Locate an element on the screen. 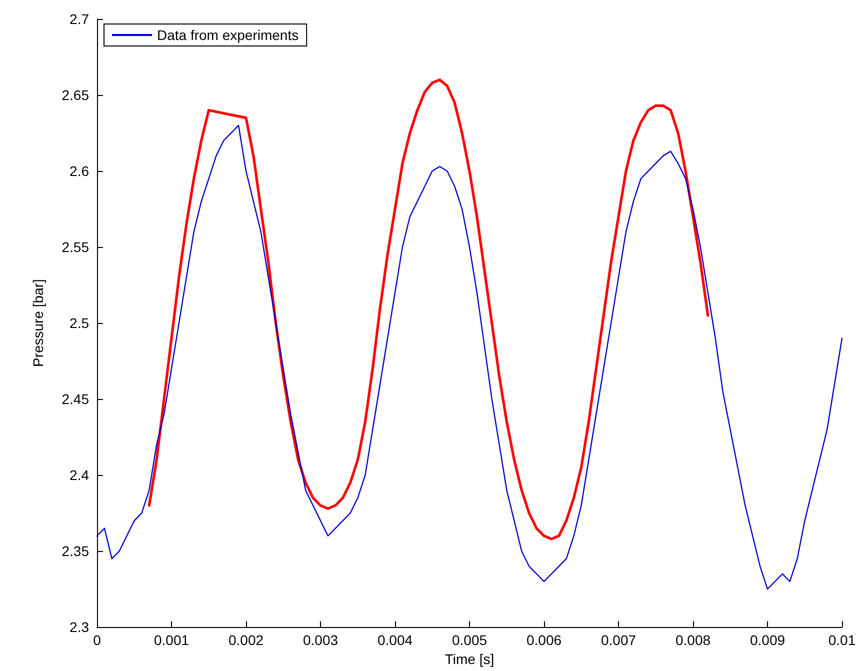  x-tick-label: 0.005 is located at coordinates (470, 640).